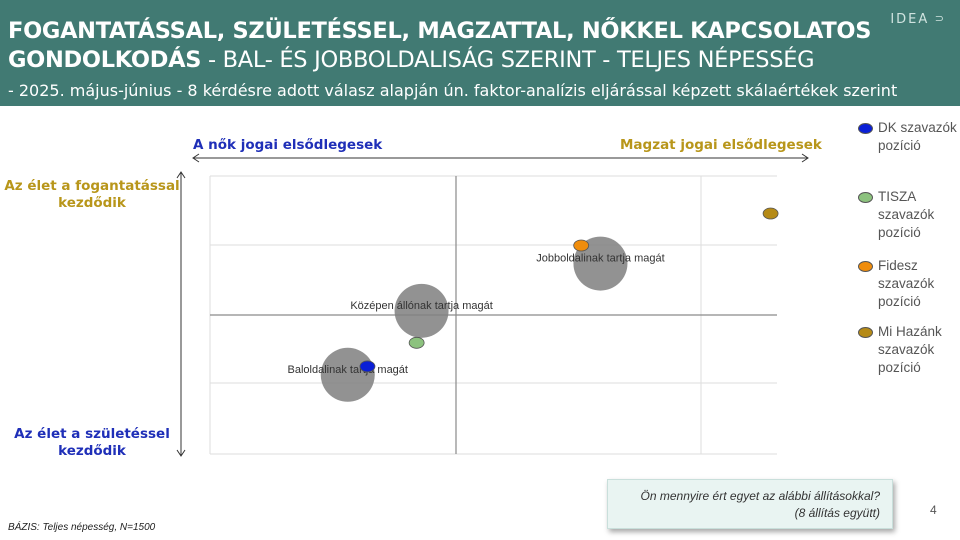 The width and height of the screenshot is (960, 540). I want to click on x-axis-left-label: A nők jogai elsődlegesek, so click(288, 145).